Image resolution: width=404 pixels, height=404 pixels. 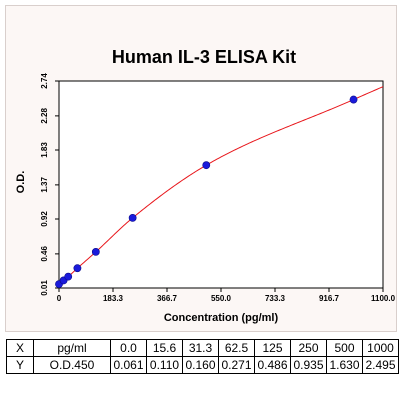 I want to click on y-tick-label: 0.92, so click(x=44, y=219).